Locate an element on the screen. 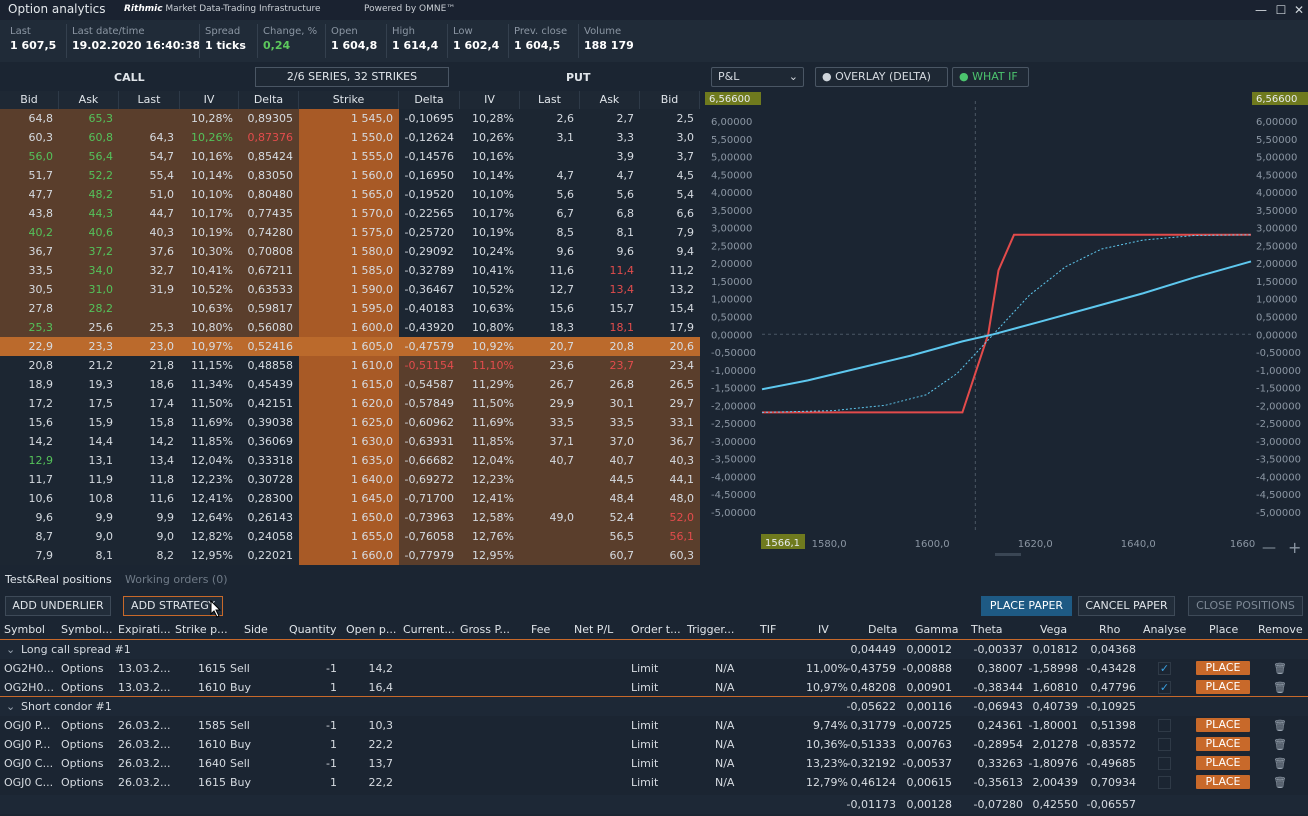  chain-cell: 0,80480 is located at coordinates (269, 194).